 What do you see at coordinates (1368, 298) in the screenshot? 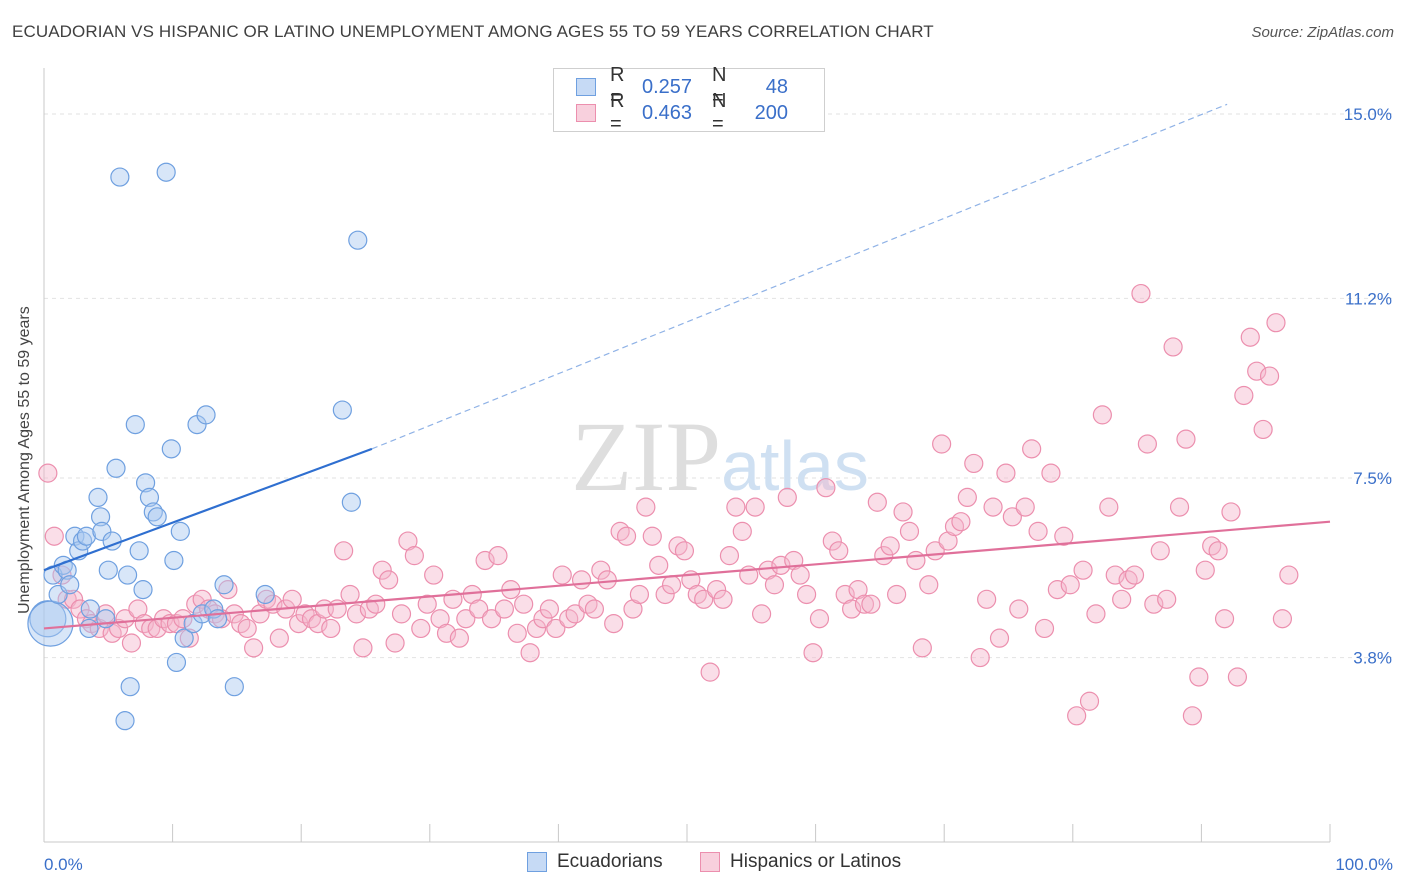
I see `y-tick-label: 11.2%` at bounding box center [1368, 298].